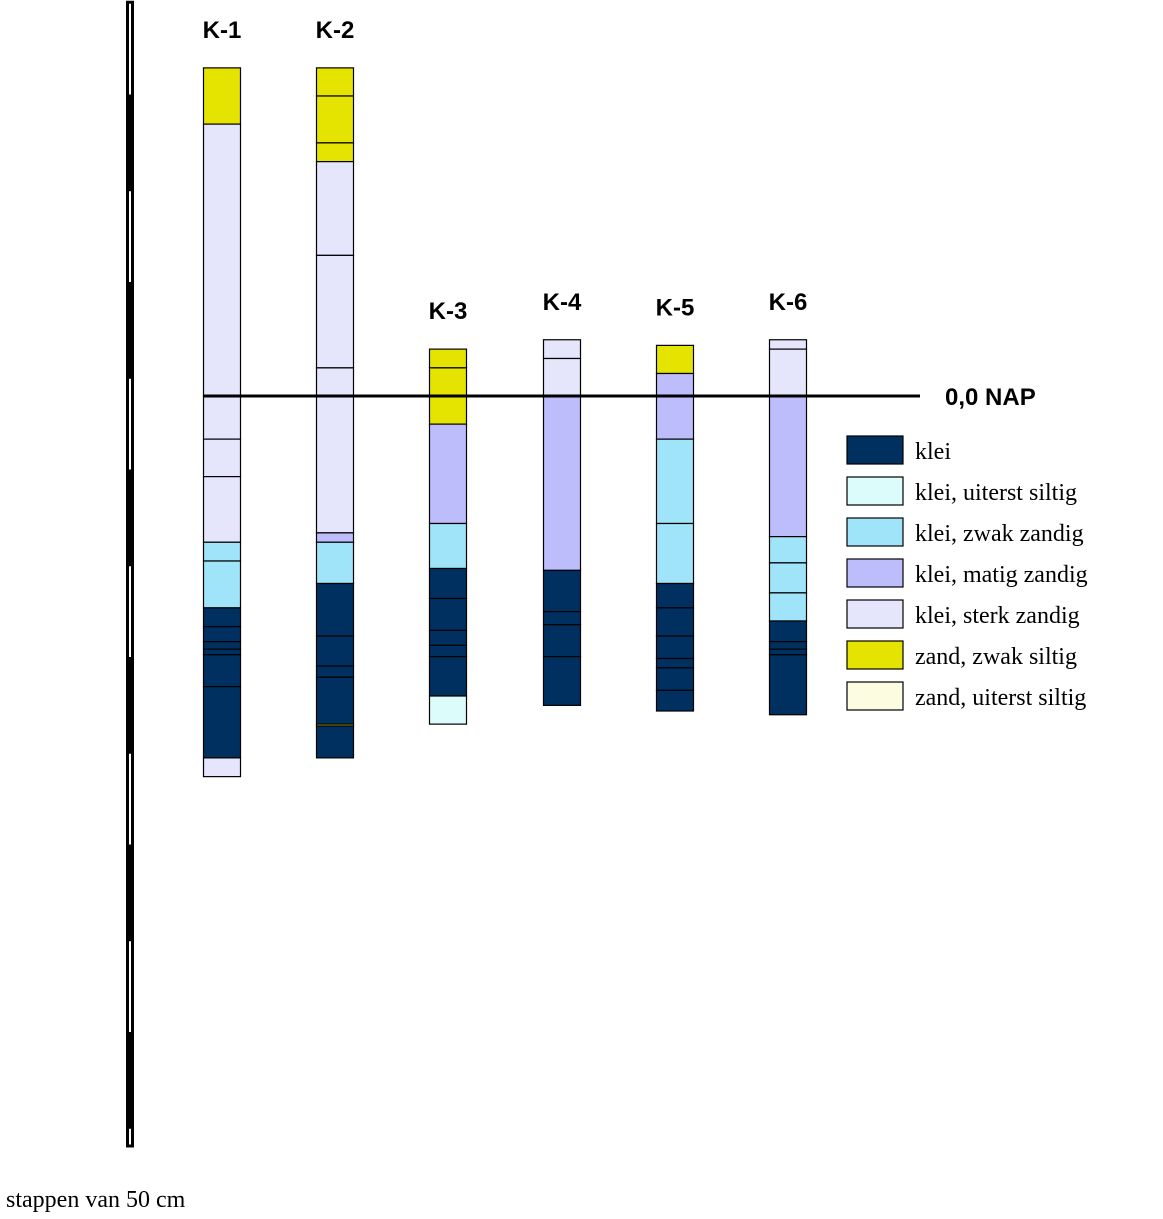  I want to click on borehole-k-4: K-4, so click(562, 497).